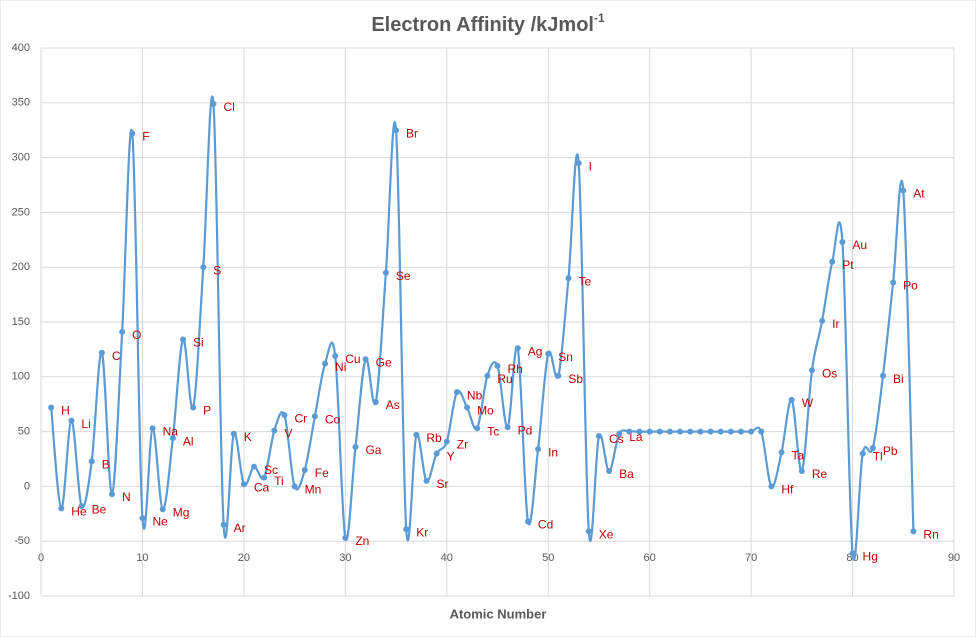 The image size is (976, 637). What do you see at coordinates (422, 532) in the screenshot?
I see `point-label: Kr` at bounding box center [422, 532].